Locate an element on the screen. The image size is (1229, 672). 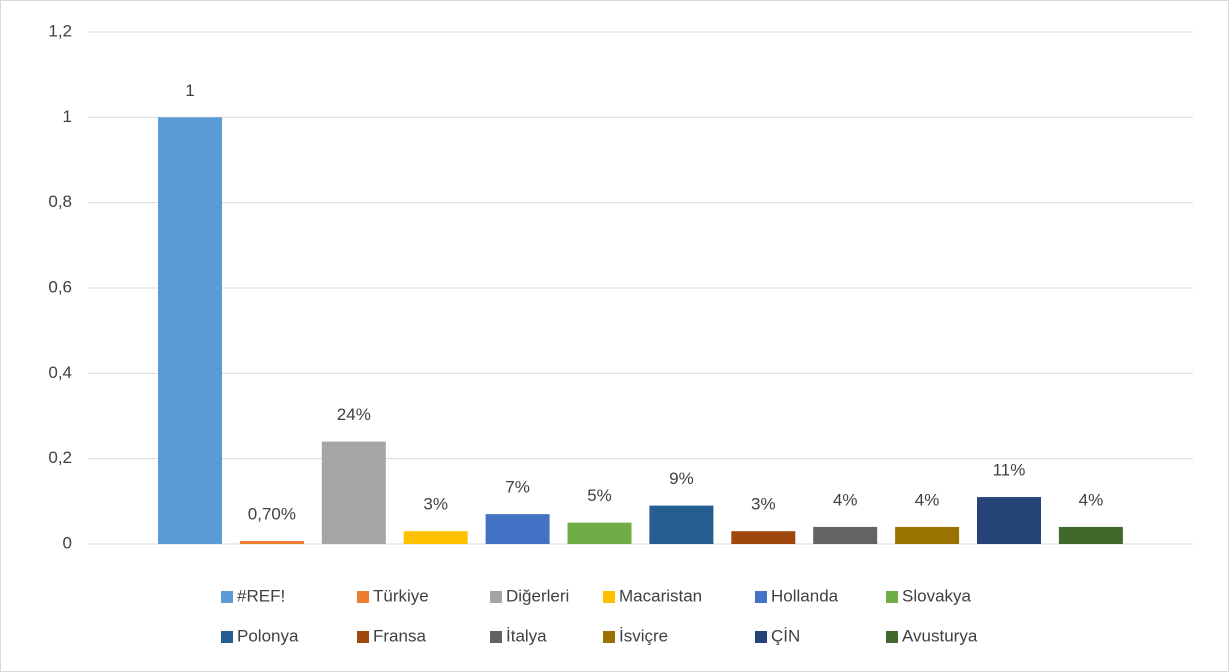
y-tick-label: 0 is located at coordinates (67, 542).